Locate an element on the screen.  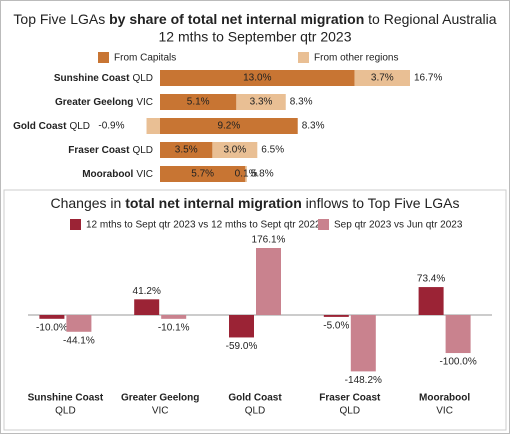
data-label: 3.3% is located at coordinates (261, 102).